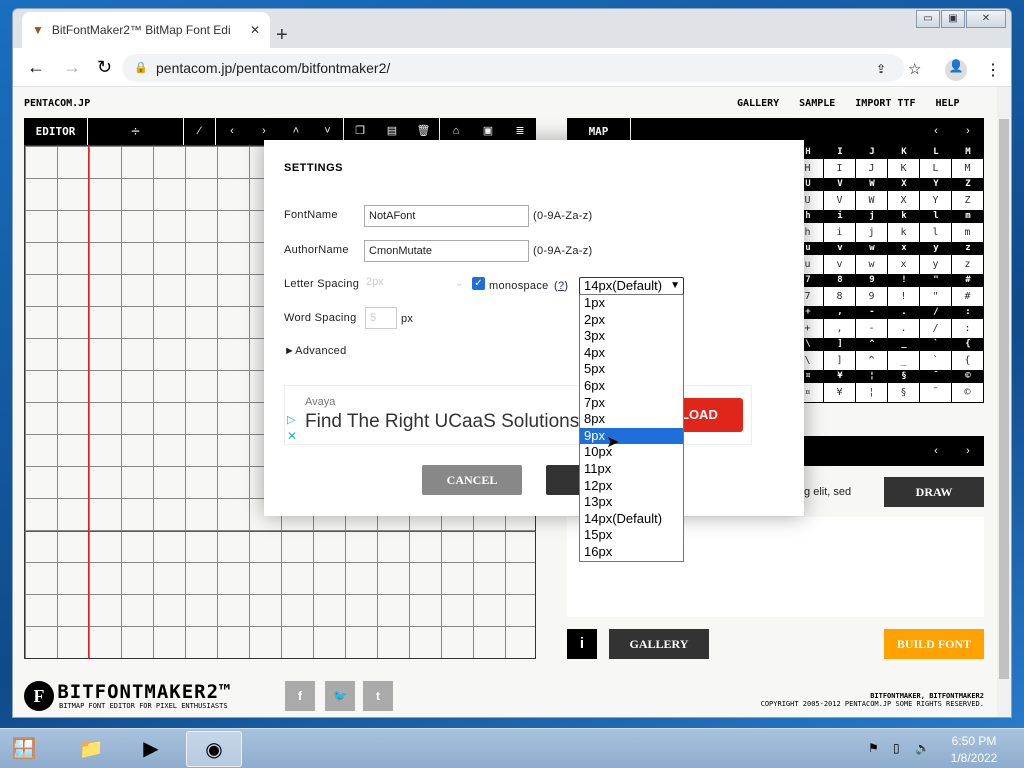  I want to click on nav-sample: SAMPLE, so click(817, 103).